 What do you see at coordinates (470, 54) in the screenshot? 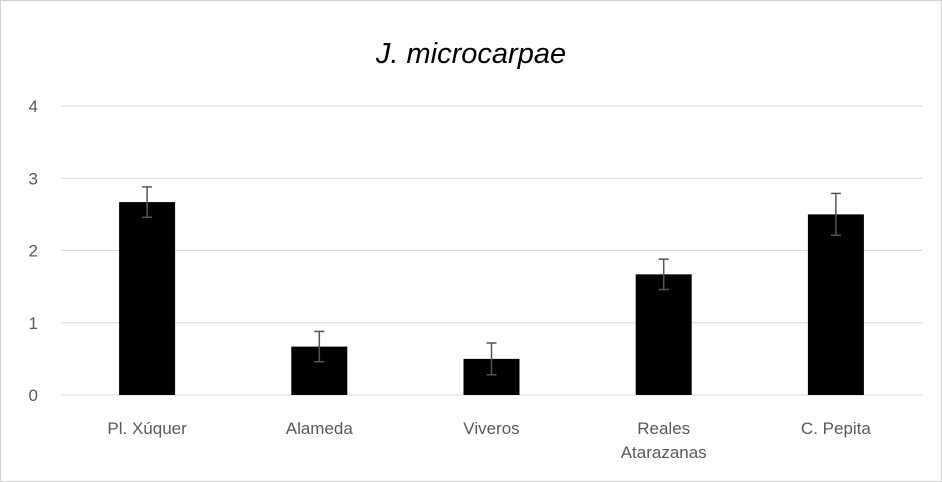
I see `chart-title: J. microcarpae` at bounding box center [470, 54].